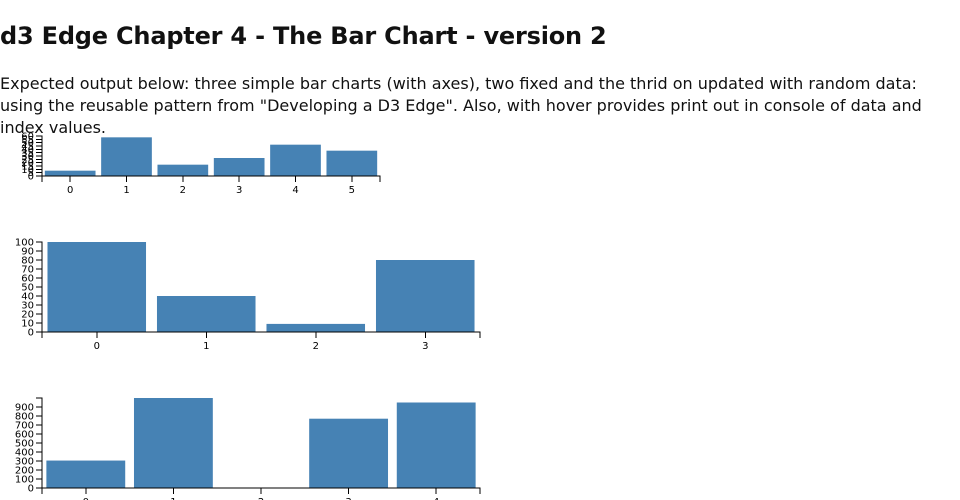 The width and height of the screenshot is (960, 500). I want to click on y-tick-label: 700, so click(24, 426).